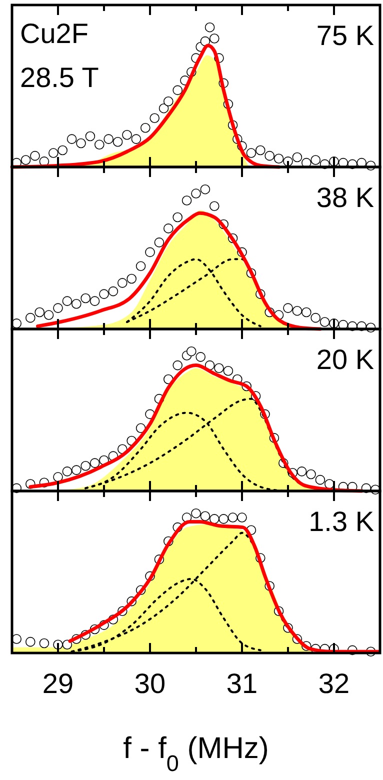  What do you see at coordinates (345, 197) in the screenshot?
I see `annotation: 38 K` at bounding box center [345, 197].